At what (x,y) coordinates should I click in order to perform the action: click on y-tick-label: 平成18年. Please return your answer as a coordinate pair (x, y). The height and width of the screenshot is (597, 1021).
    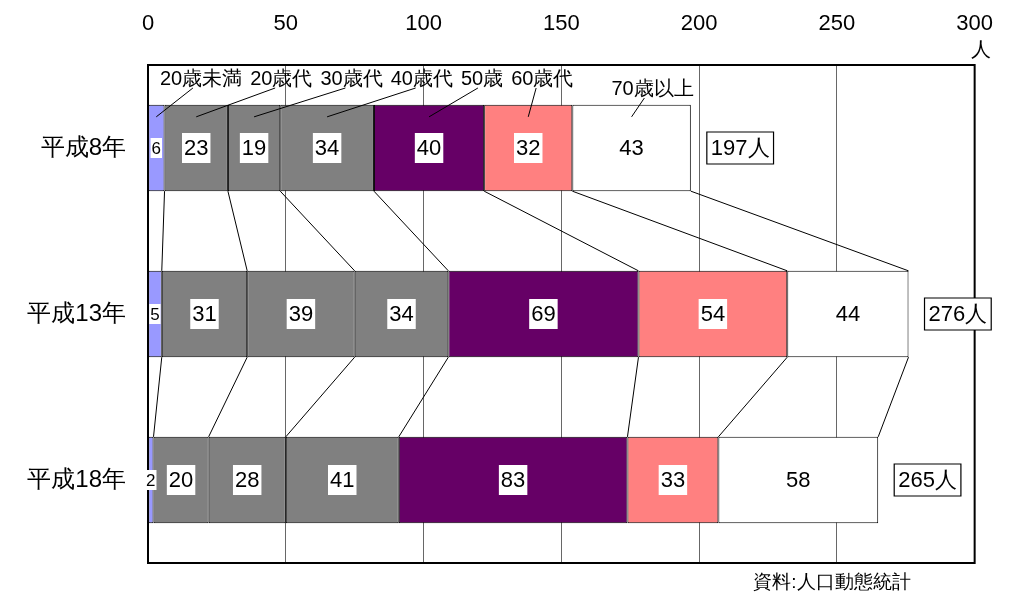
    Looking at the image, I should click on (76, 478).